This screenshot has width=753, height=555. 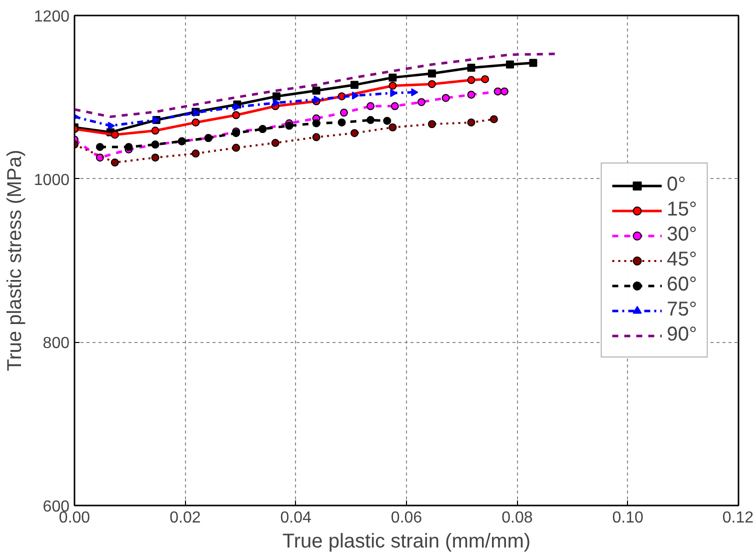 I want to click on line-series, so click(x=316, y=85).